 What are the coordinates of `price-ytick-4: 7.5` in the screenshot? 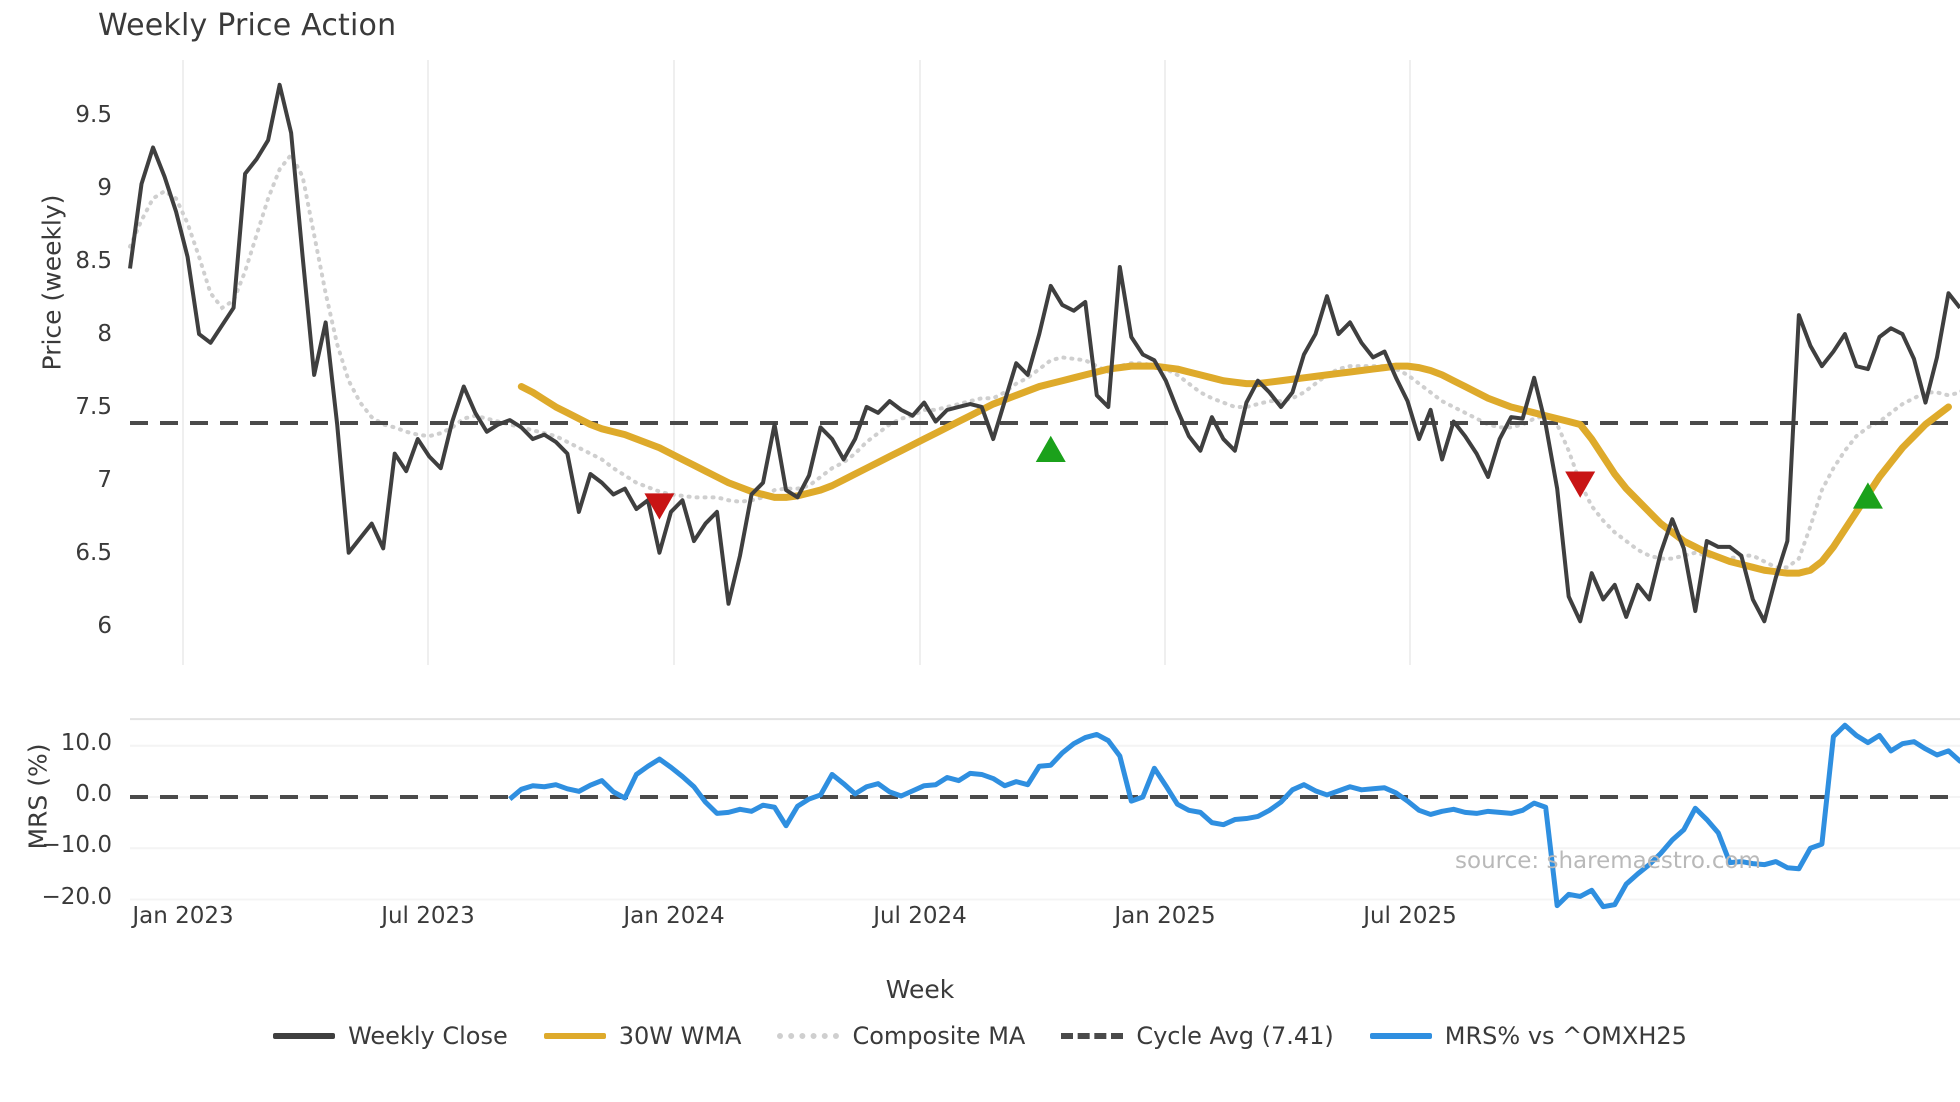 It's located at (93, 406).